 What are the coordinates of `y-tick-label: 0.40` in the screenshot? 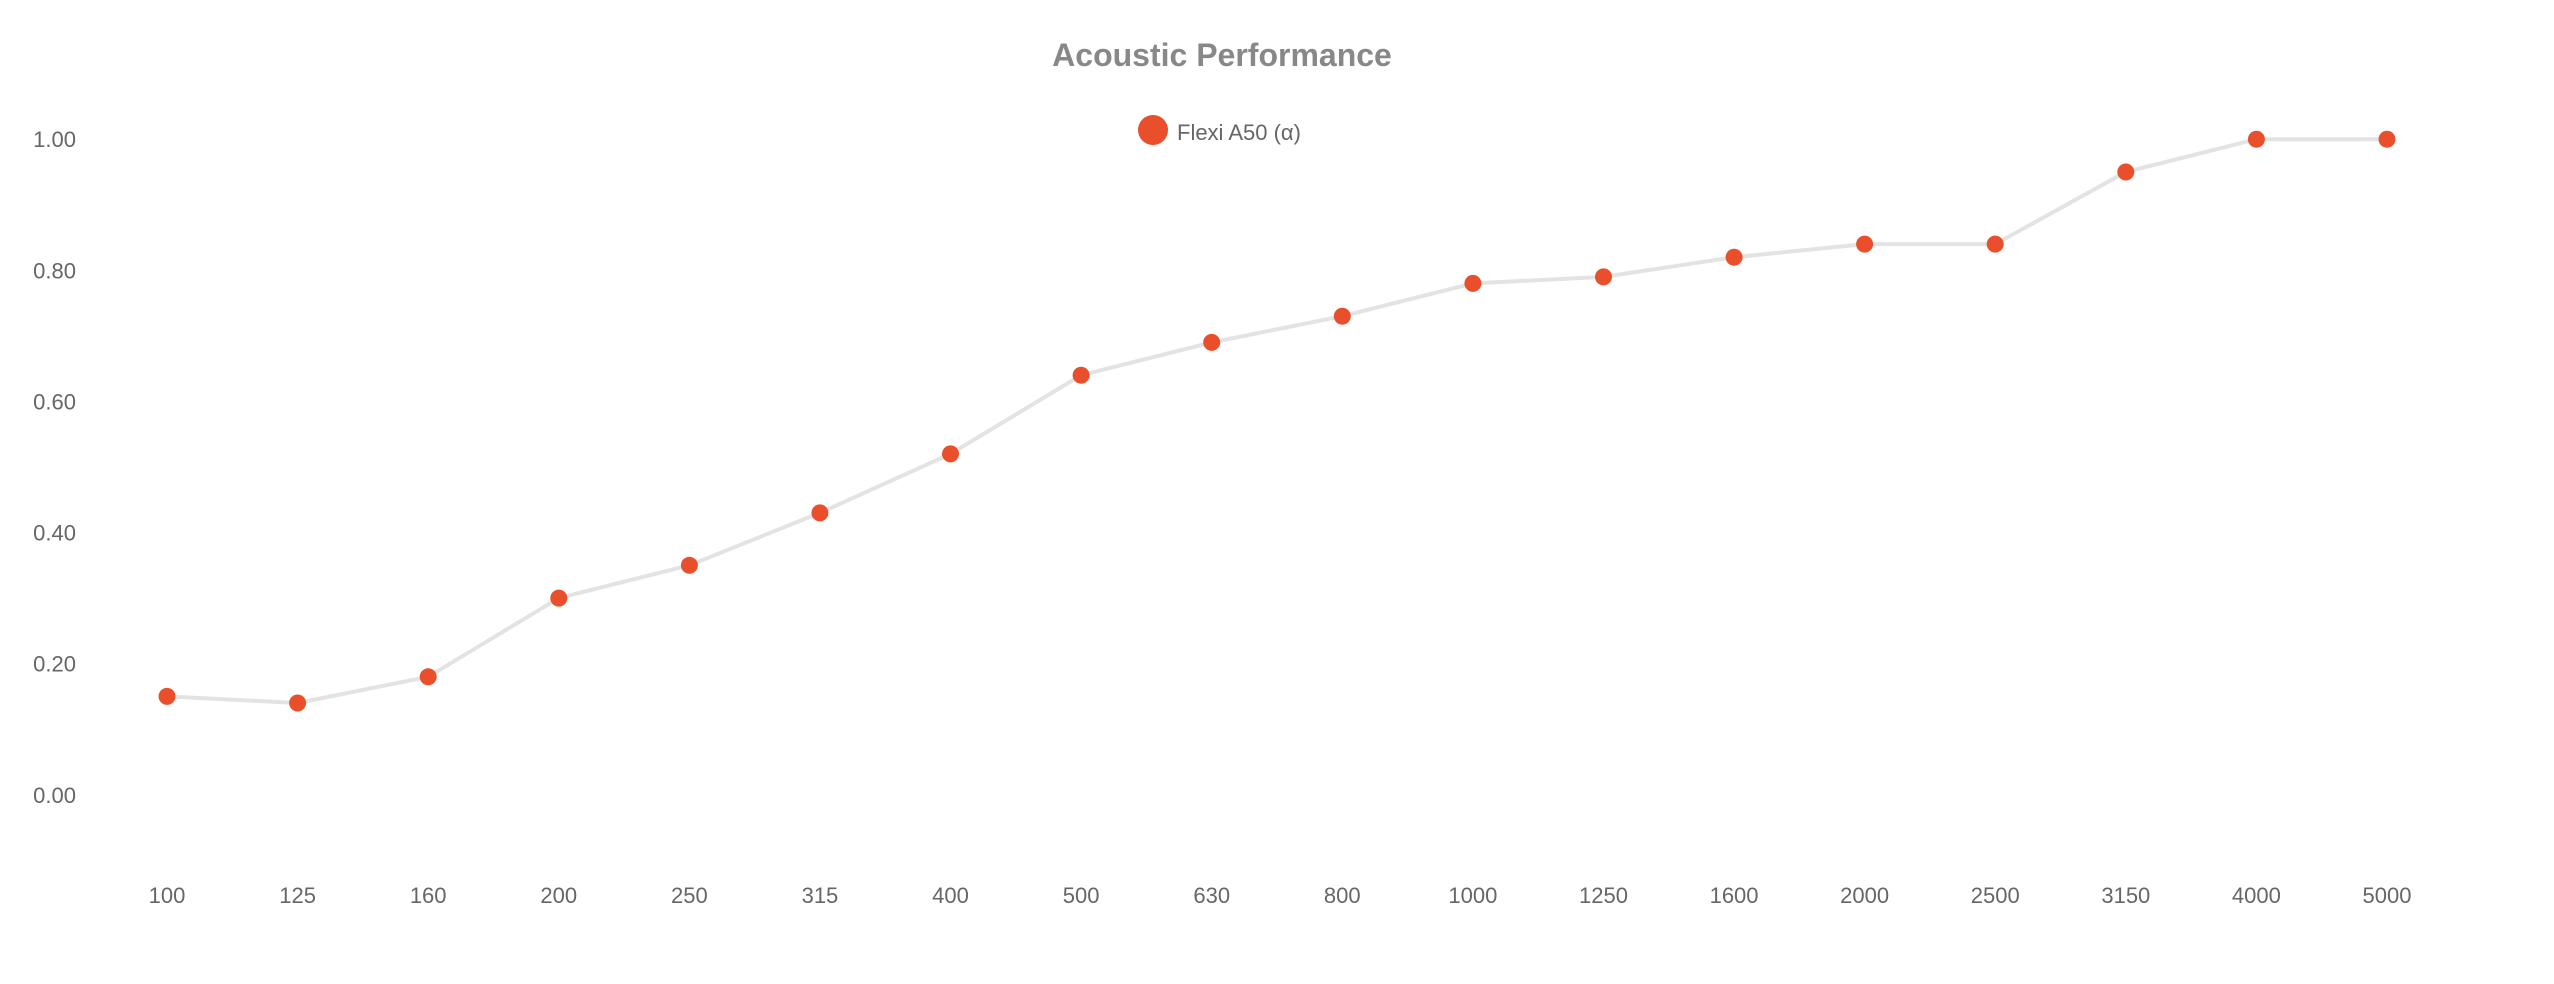 It's located at (54, 533).